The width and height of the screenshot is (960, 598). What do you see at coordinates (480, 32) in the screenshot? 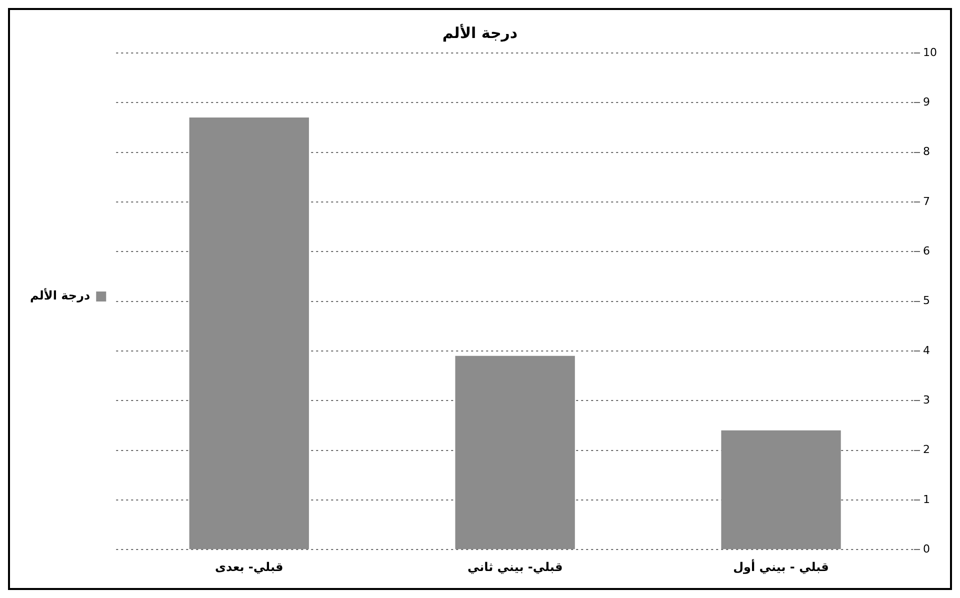
I see `chart-title: درجة الألم` at bounding box center [480, 32].